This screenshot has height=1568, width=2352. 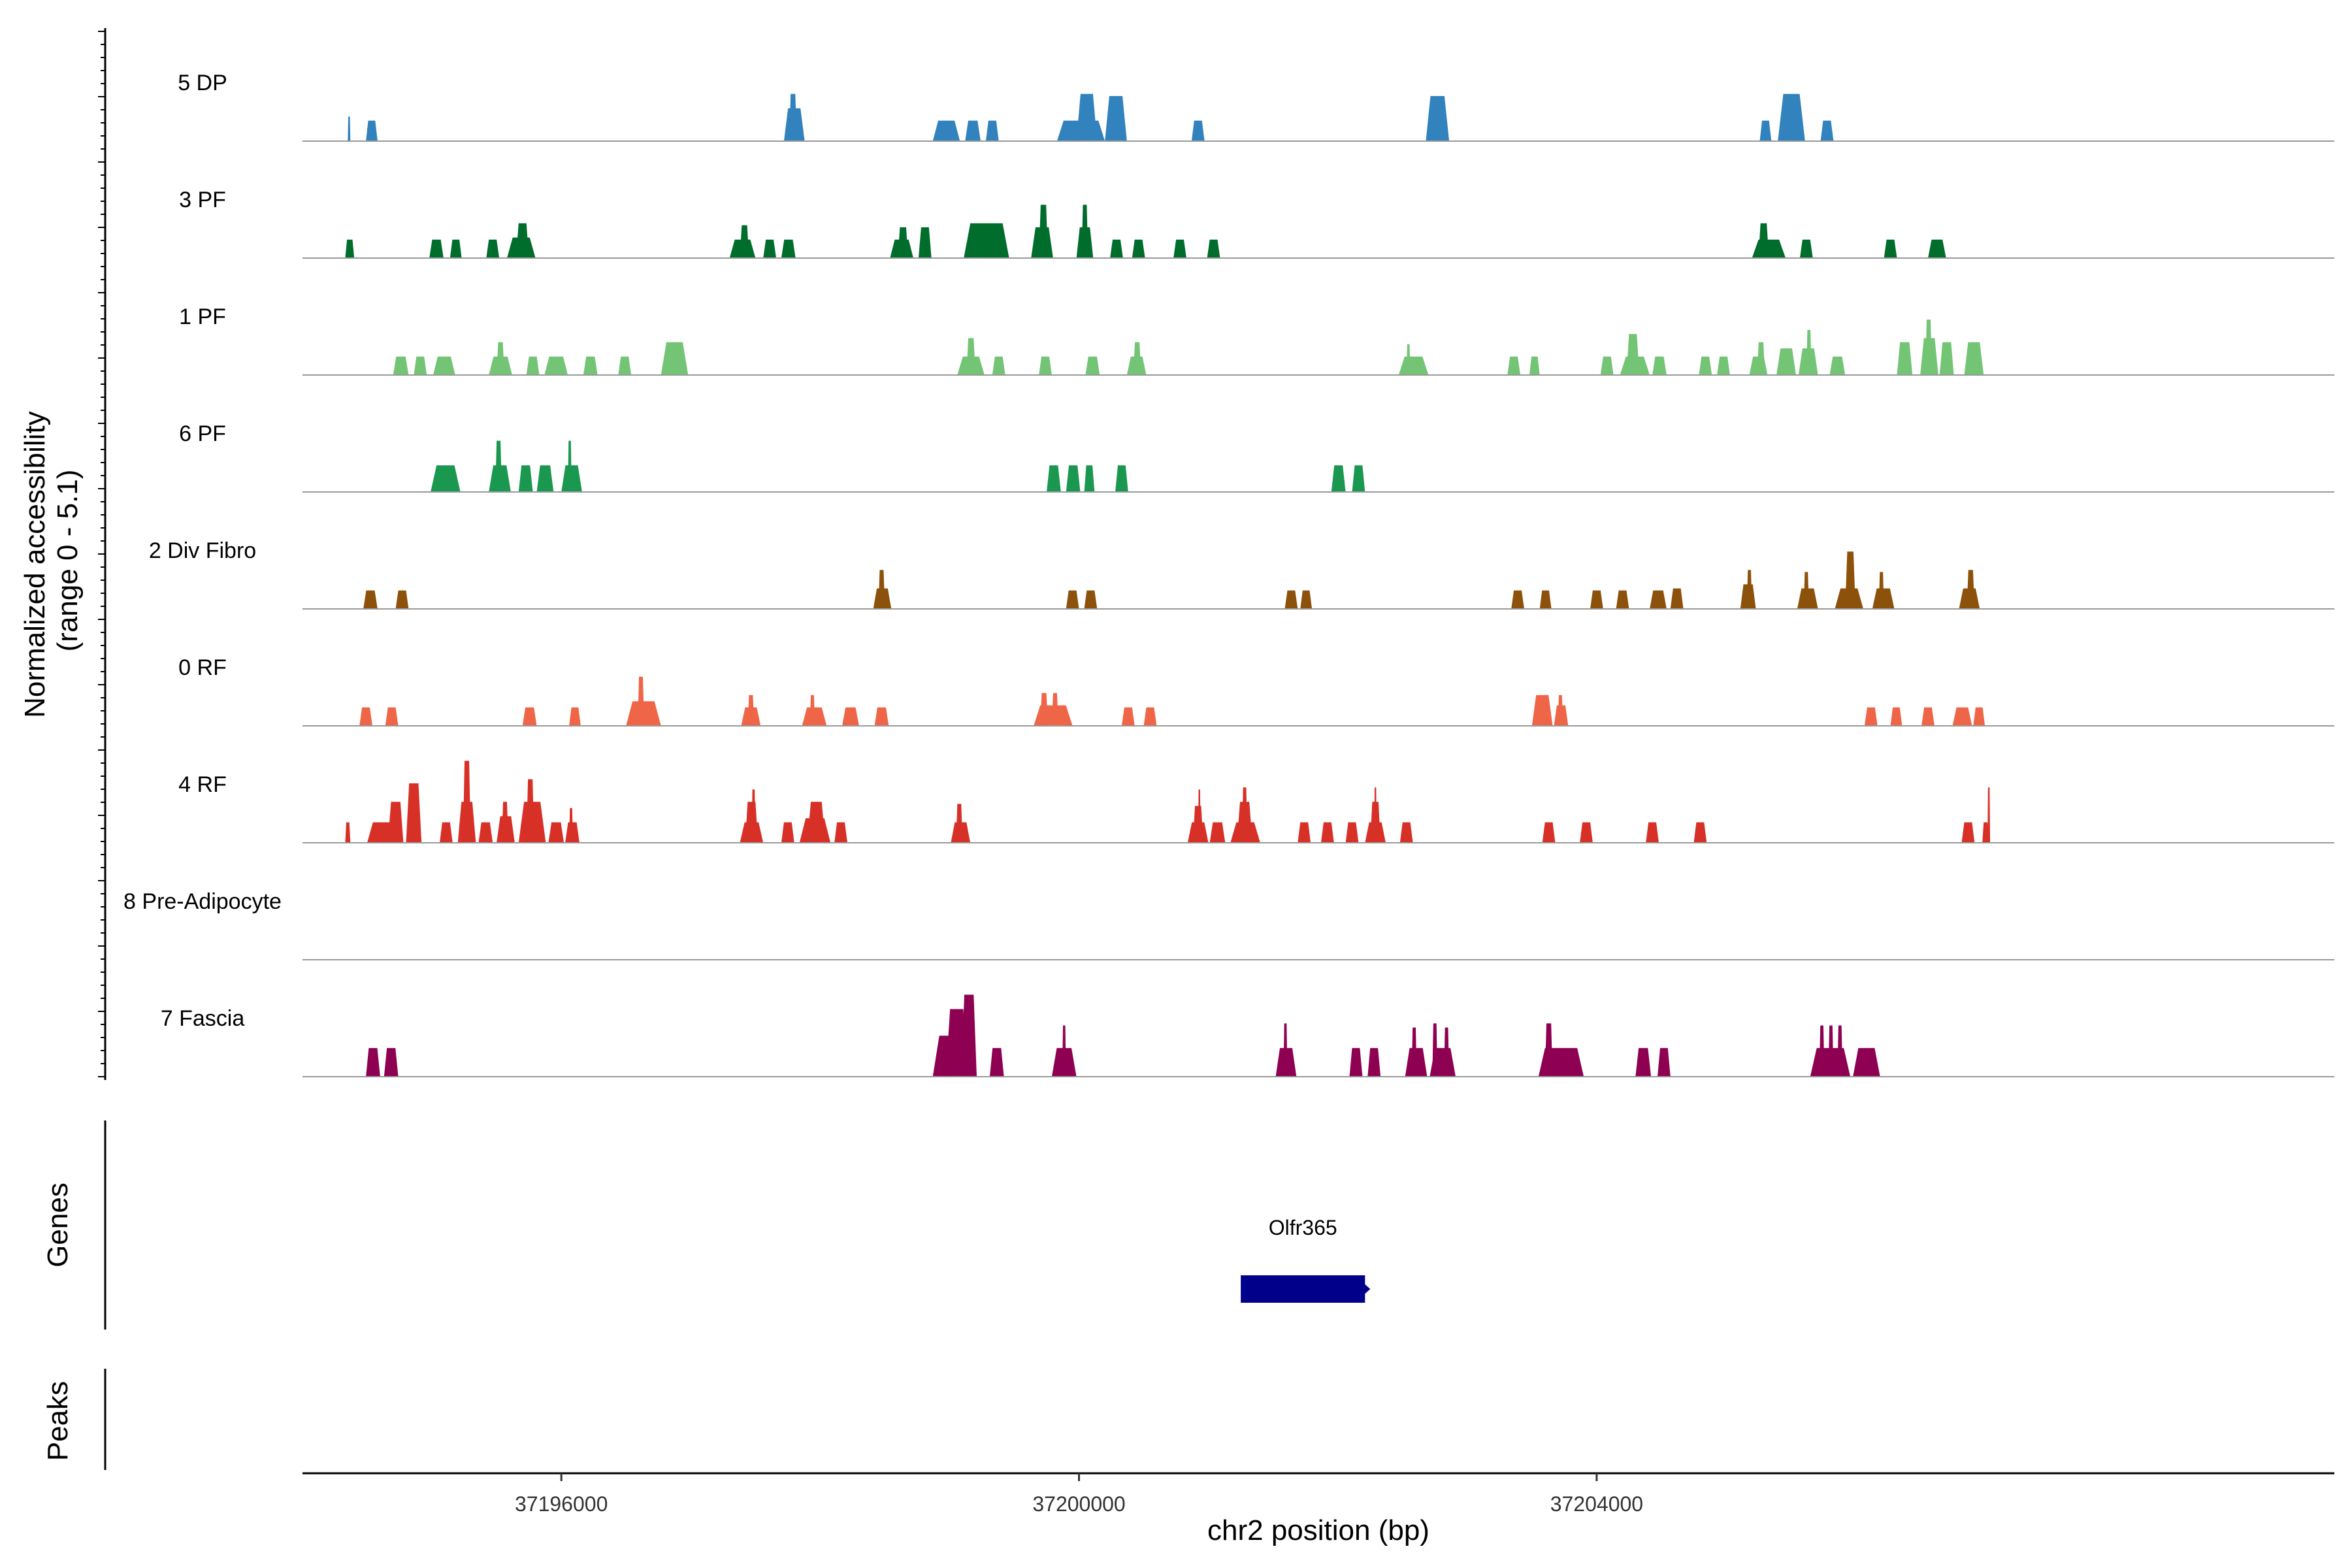 What do you see at coordinates (1256, 691) in the screenshot?
I see `track-0-rf: 0 RF` at bounding box center [1256, 691].